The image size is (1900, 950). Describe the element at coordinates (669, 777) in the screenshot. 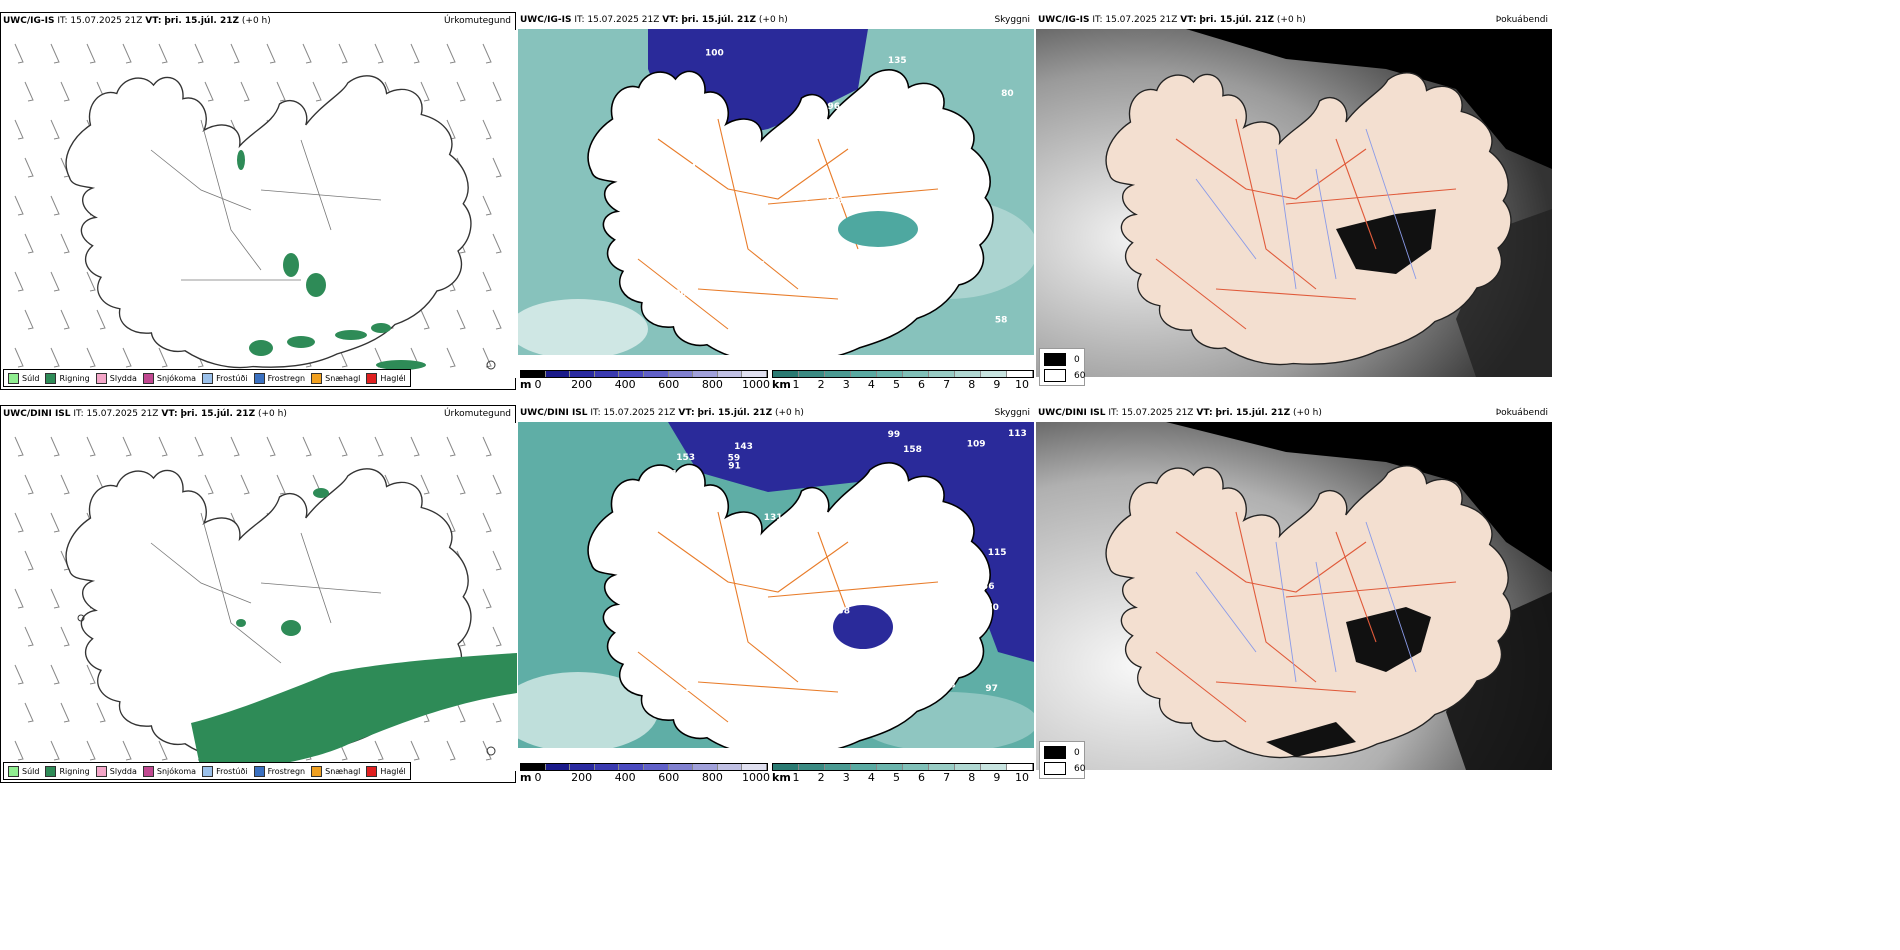

I see `scale-tick: 600` at that location.